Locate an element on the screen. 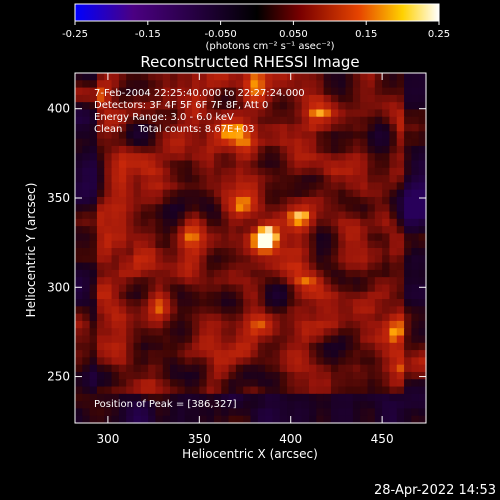 Image resolution: width=500 pixels, height=500 pixels. y-tick-label: 350 is located at coordinates (58, 198).